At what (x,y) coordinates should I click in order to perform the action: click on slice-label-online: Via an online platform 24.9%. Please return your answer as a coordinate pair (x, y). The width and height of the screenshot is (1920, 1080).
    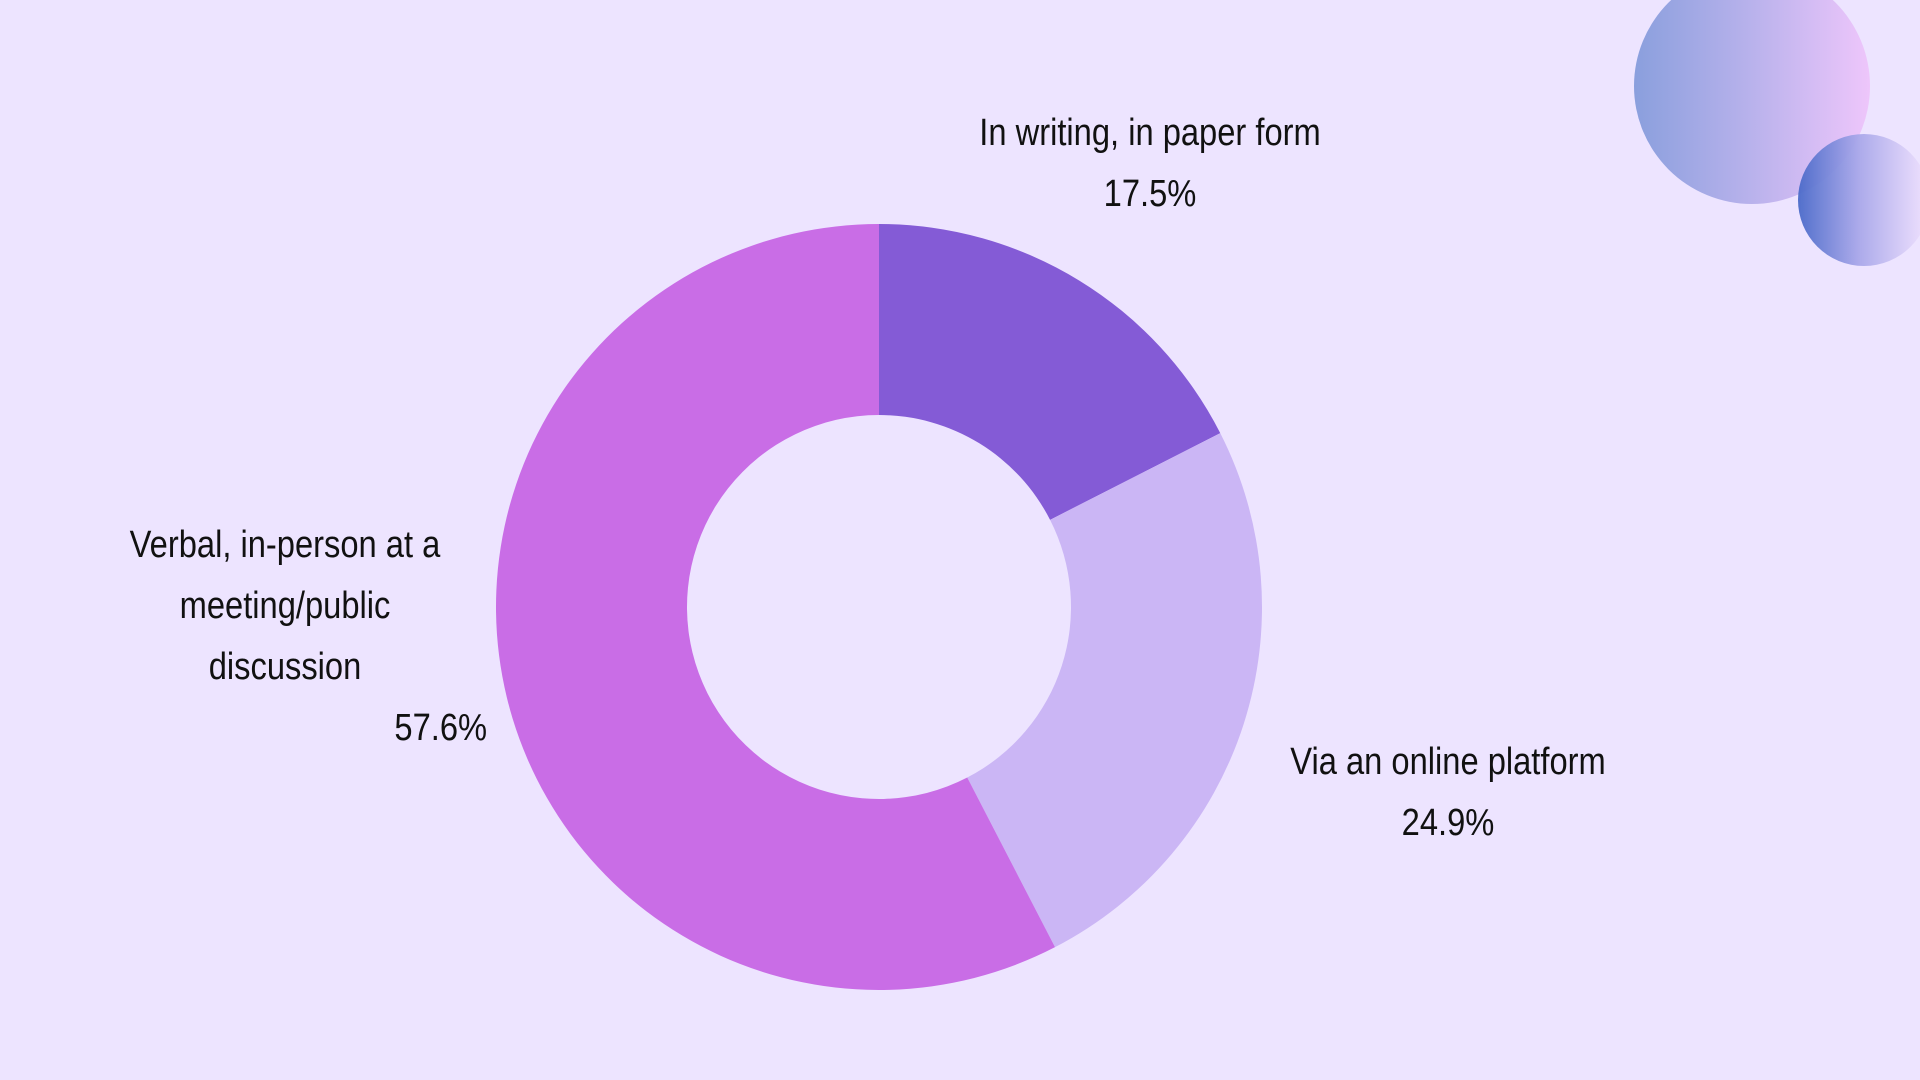
    Looking at the image, I should click on (1447, 793).